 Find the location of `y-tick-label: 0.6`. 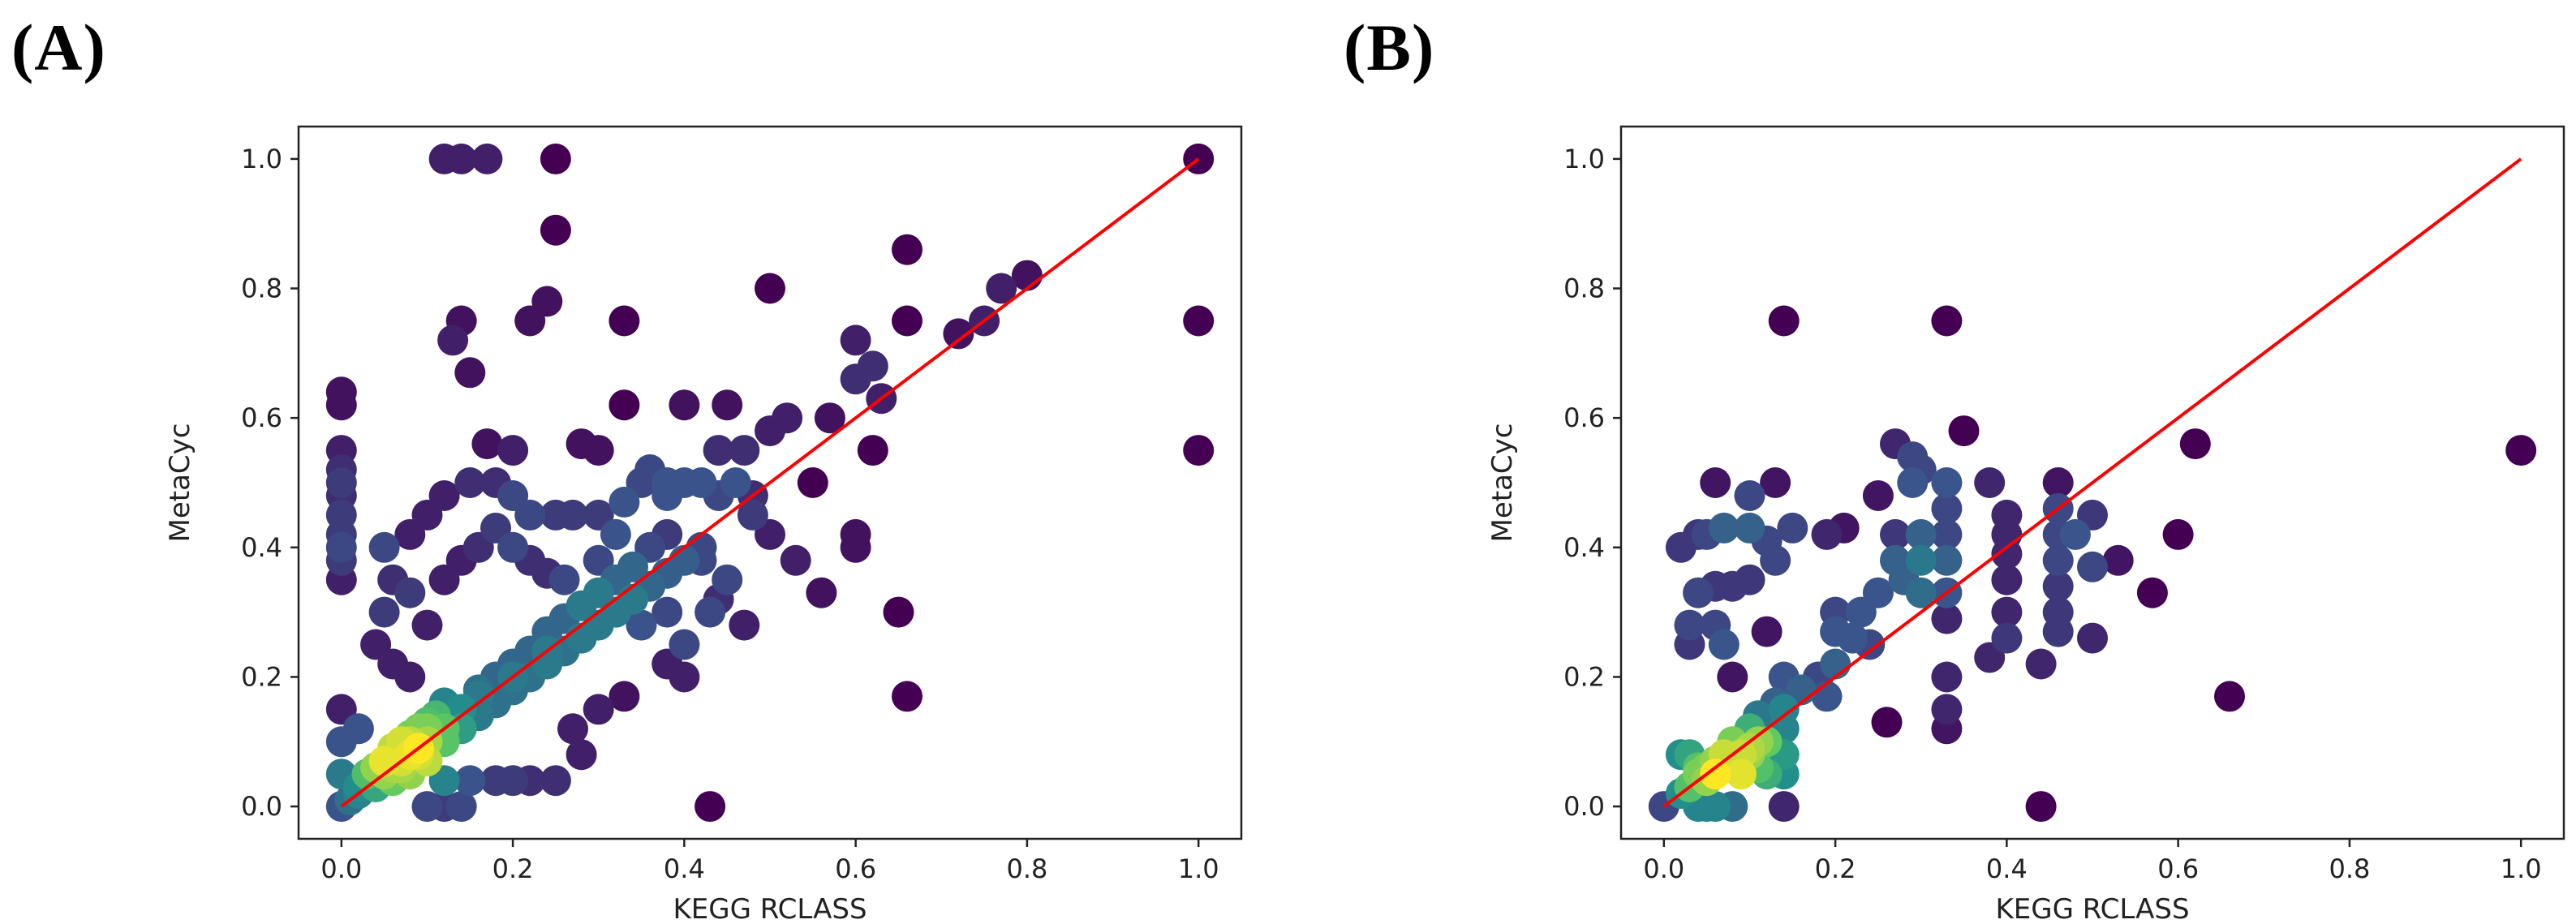

y-tick-label: 0.6 is located at coordinates (261, 417).